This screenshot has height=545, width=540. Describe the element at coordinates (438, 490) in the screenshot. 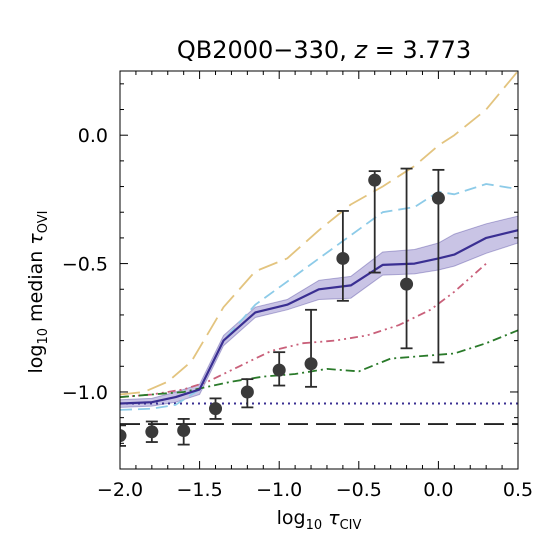

I see `x-tick-label: 0.0` at that location.